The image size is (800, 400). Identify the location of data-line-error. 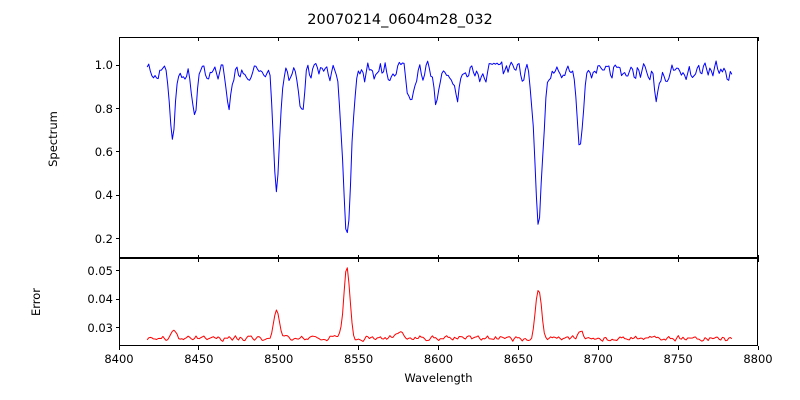
(439, 305).